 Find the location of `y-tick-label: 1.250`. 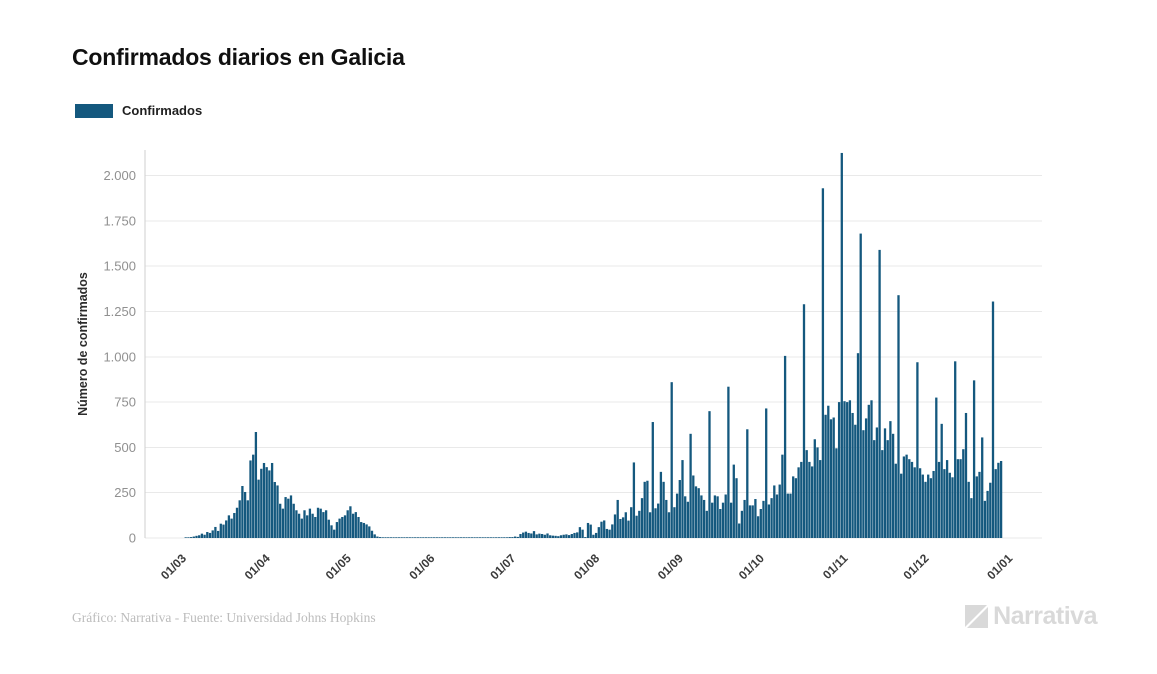

y-tick-label: 1.250 is located at coordinates (119, 311).